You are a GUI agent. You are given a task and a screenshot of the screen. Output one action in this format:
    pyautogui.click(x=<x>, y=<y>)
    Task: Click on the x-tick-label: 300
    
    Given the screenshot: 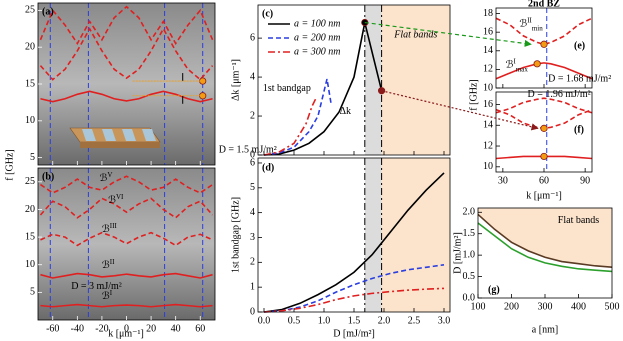 What is the action you would take?
    pyautogui.click(x=545, y=306)
    